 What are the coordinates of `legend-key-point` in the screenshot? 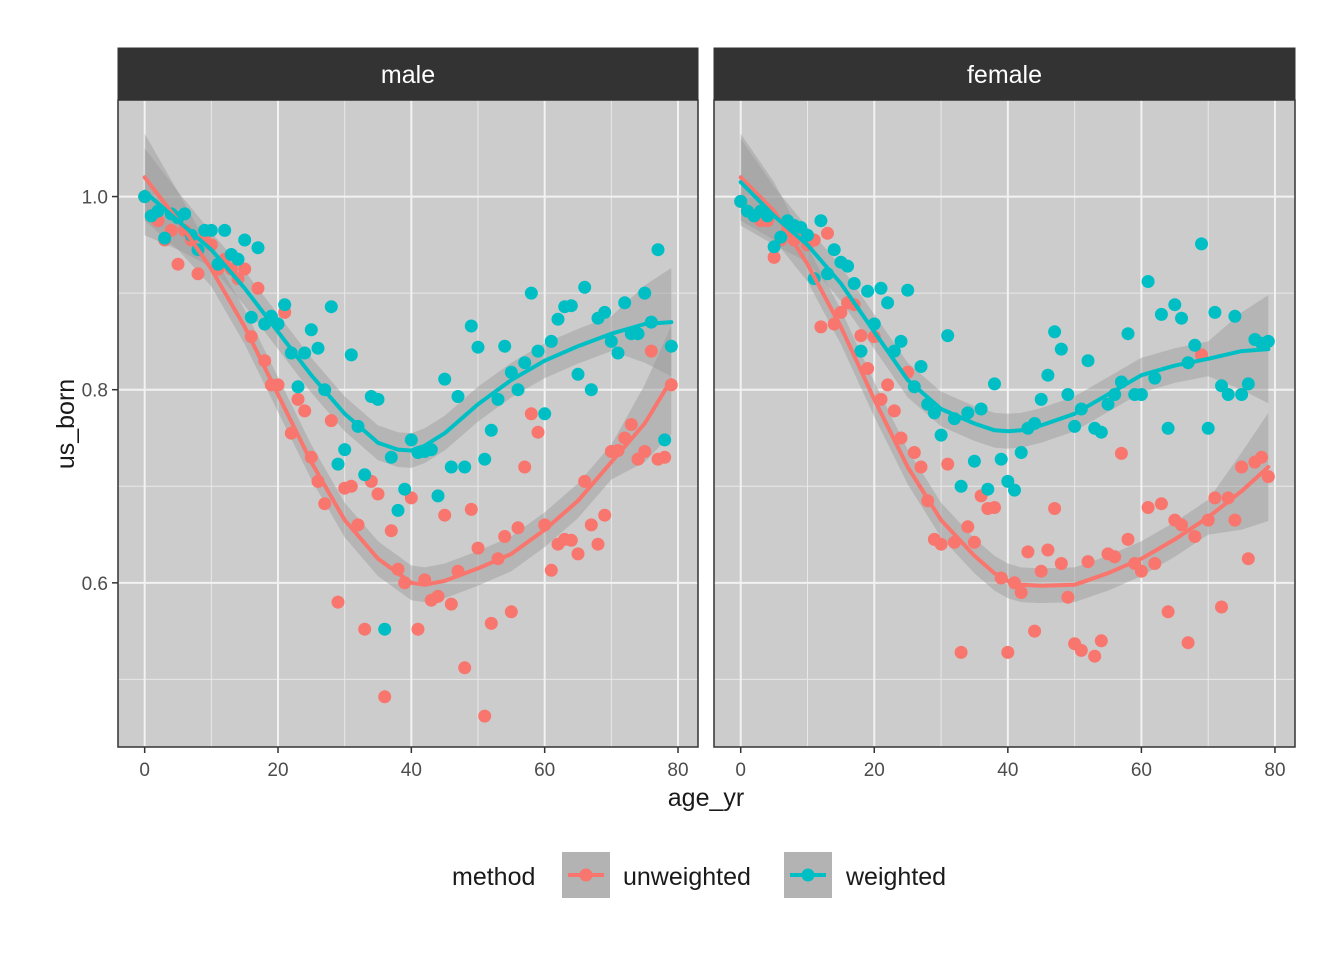 It's located at (586, 875).